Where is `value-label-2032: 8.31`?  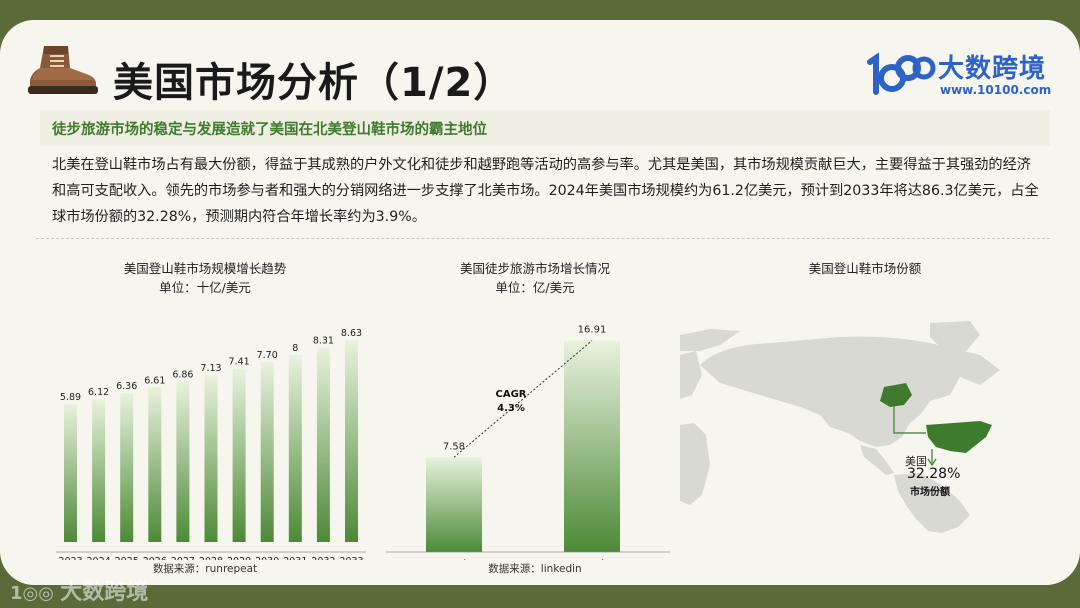 value-label-2032: 8.31 is located at coordinates (323, 341).